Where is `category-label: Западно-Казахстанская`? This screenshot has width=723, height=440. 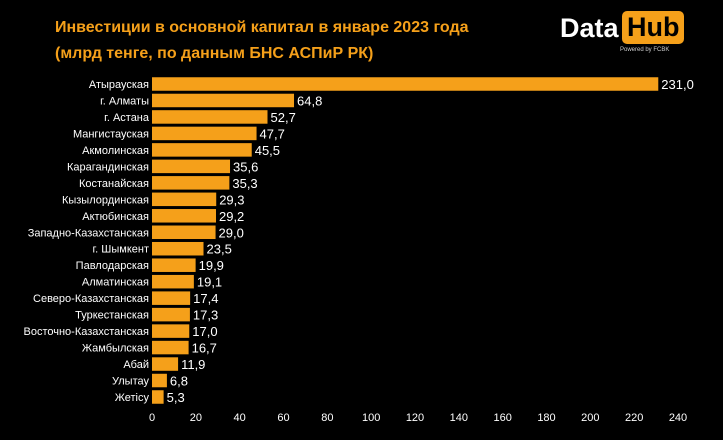 category-label: Западно-Казахстанская is located at coordinates (88, 233).